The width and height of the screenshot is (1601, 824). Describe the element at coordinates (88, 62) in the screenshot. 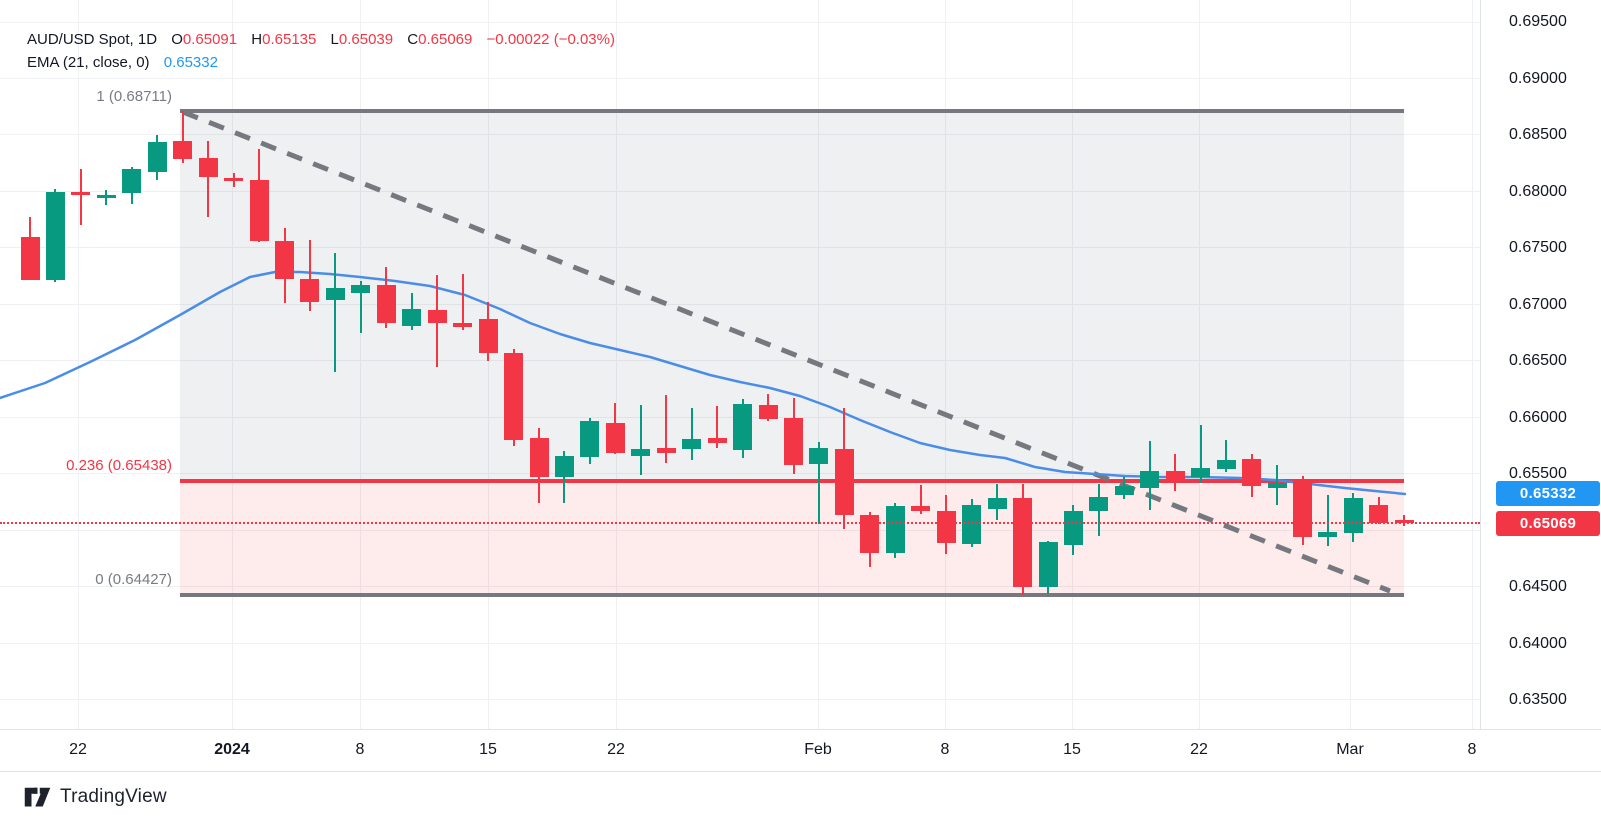

I see `ema-label: EMA (21, close, 0)` at that location.